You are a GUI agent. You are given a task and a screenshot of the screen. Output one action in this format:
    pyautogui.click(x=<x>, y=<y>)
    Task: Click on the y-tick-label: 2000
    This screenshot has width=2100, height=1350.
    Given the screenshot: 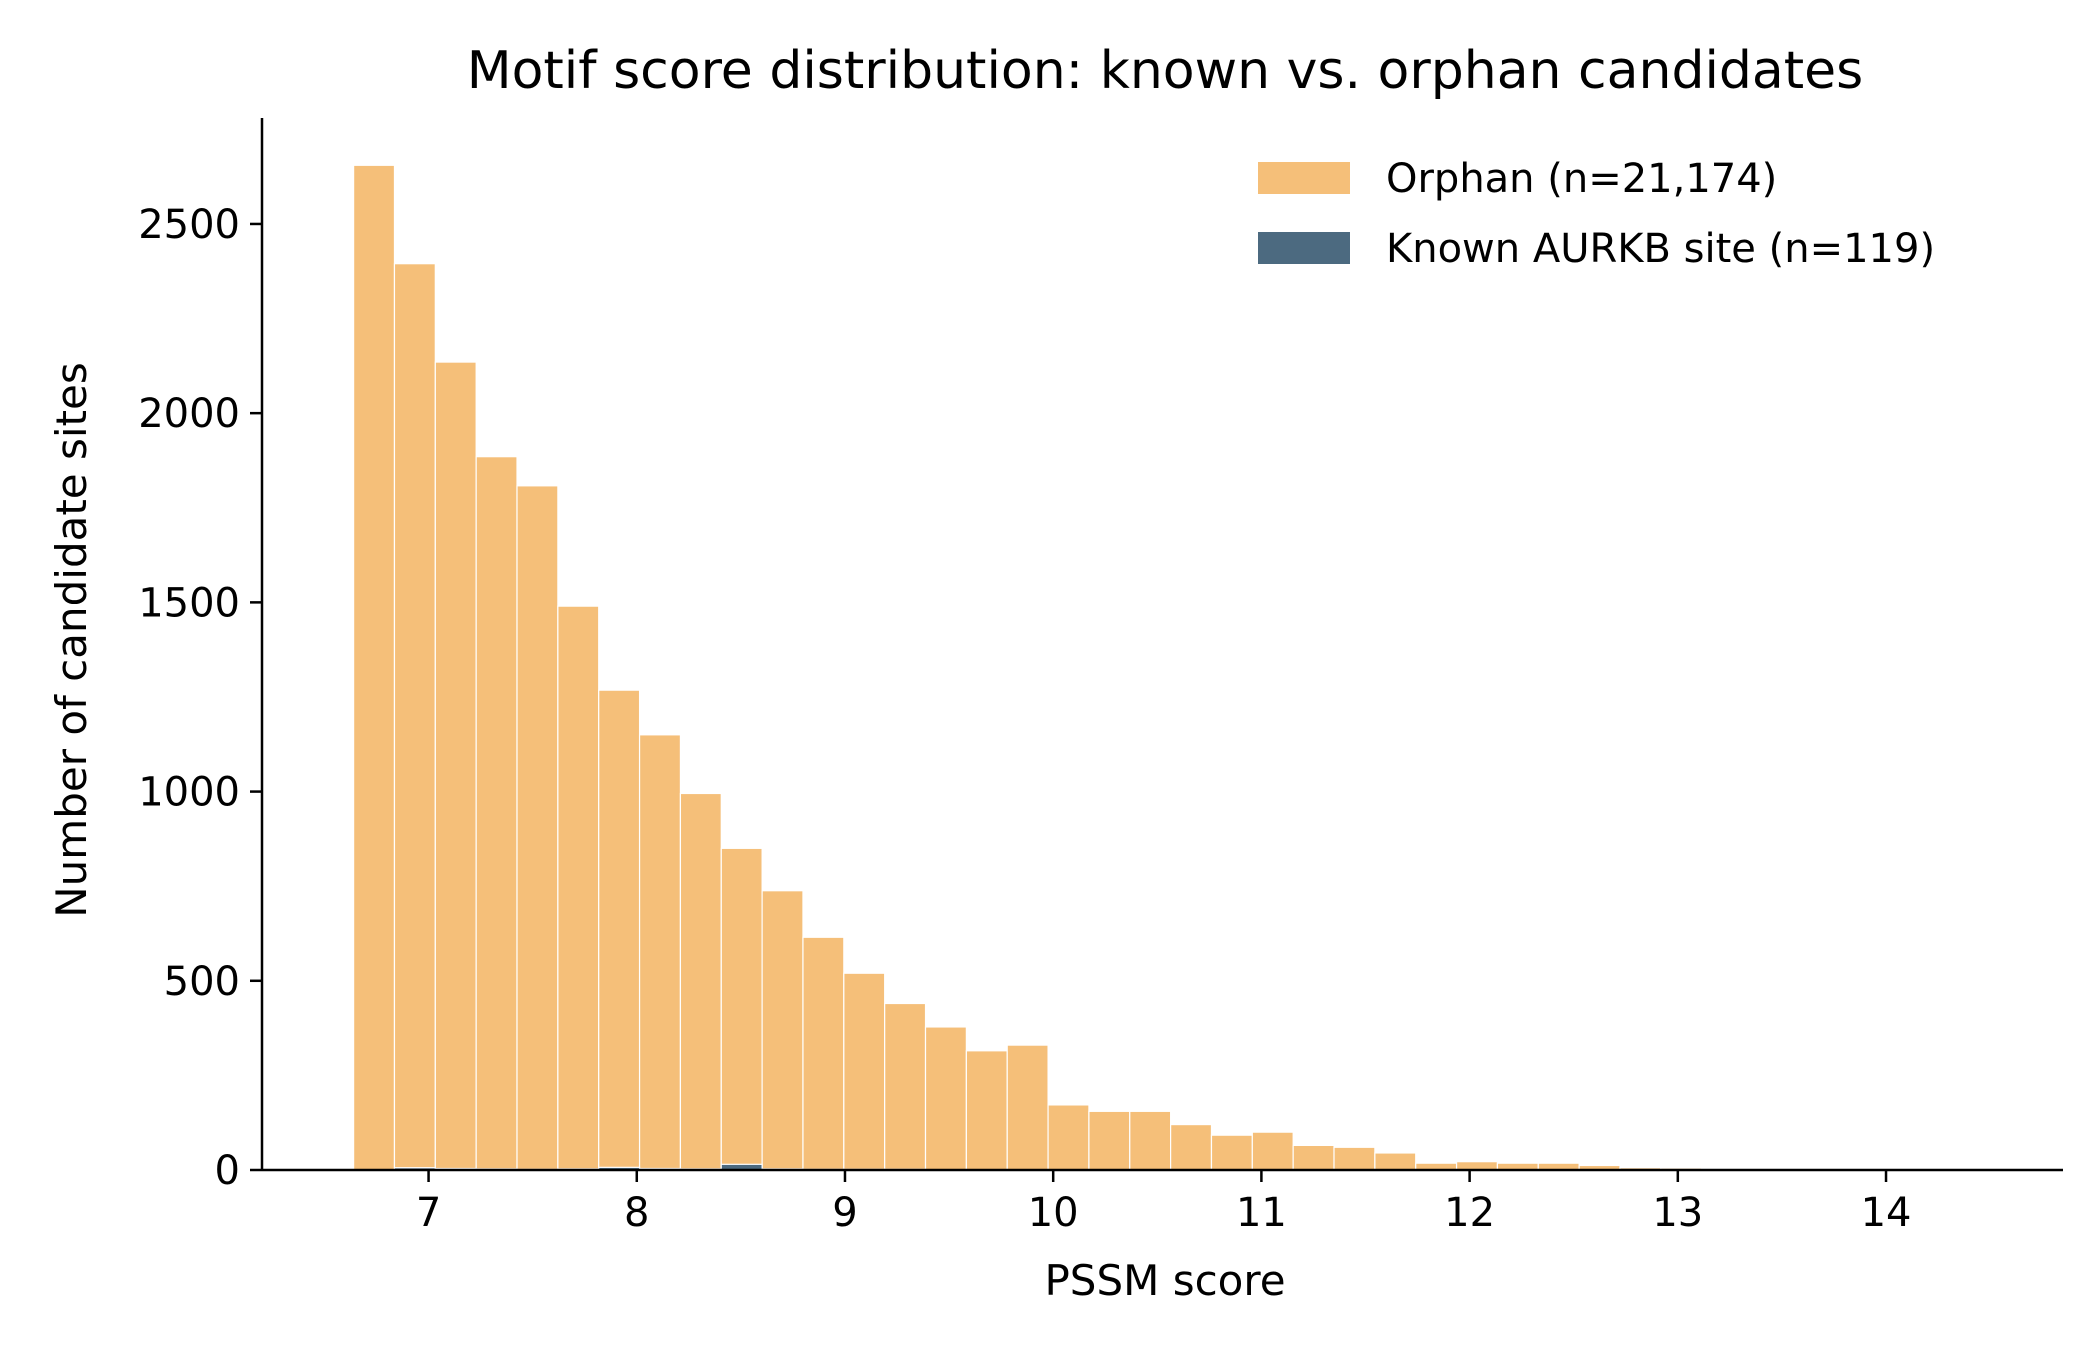 What is the action you would take?
    pyautogui.click(x=189, y=414)
    